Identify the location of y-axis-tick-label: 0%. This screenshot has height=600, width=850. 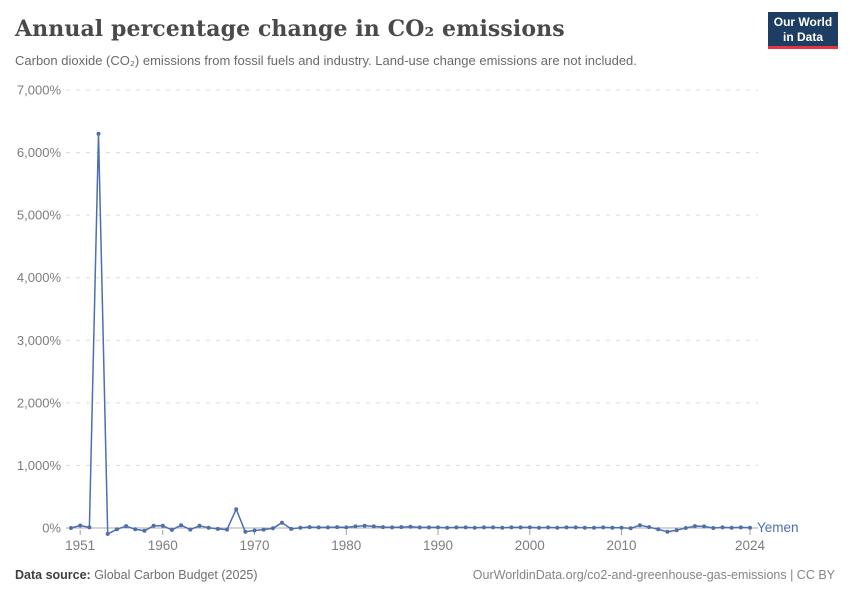
(51, 528).